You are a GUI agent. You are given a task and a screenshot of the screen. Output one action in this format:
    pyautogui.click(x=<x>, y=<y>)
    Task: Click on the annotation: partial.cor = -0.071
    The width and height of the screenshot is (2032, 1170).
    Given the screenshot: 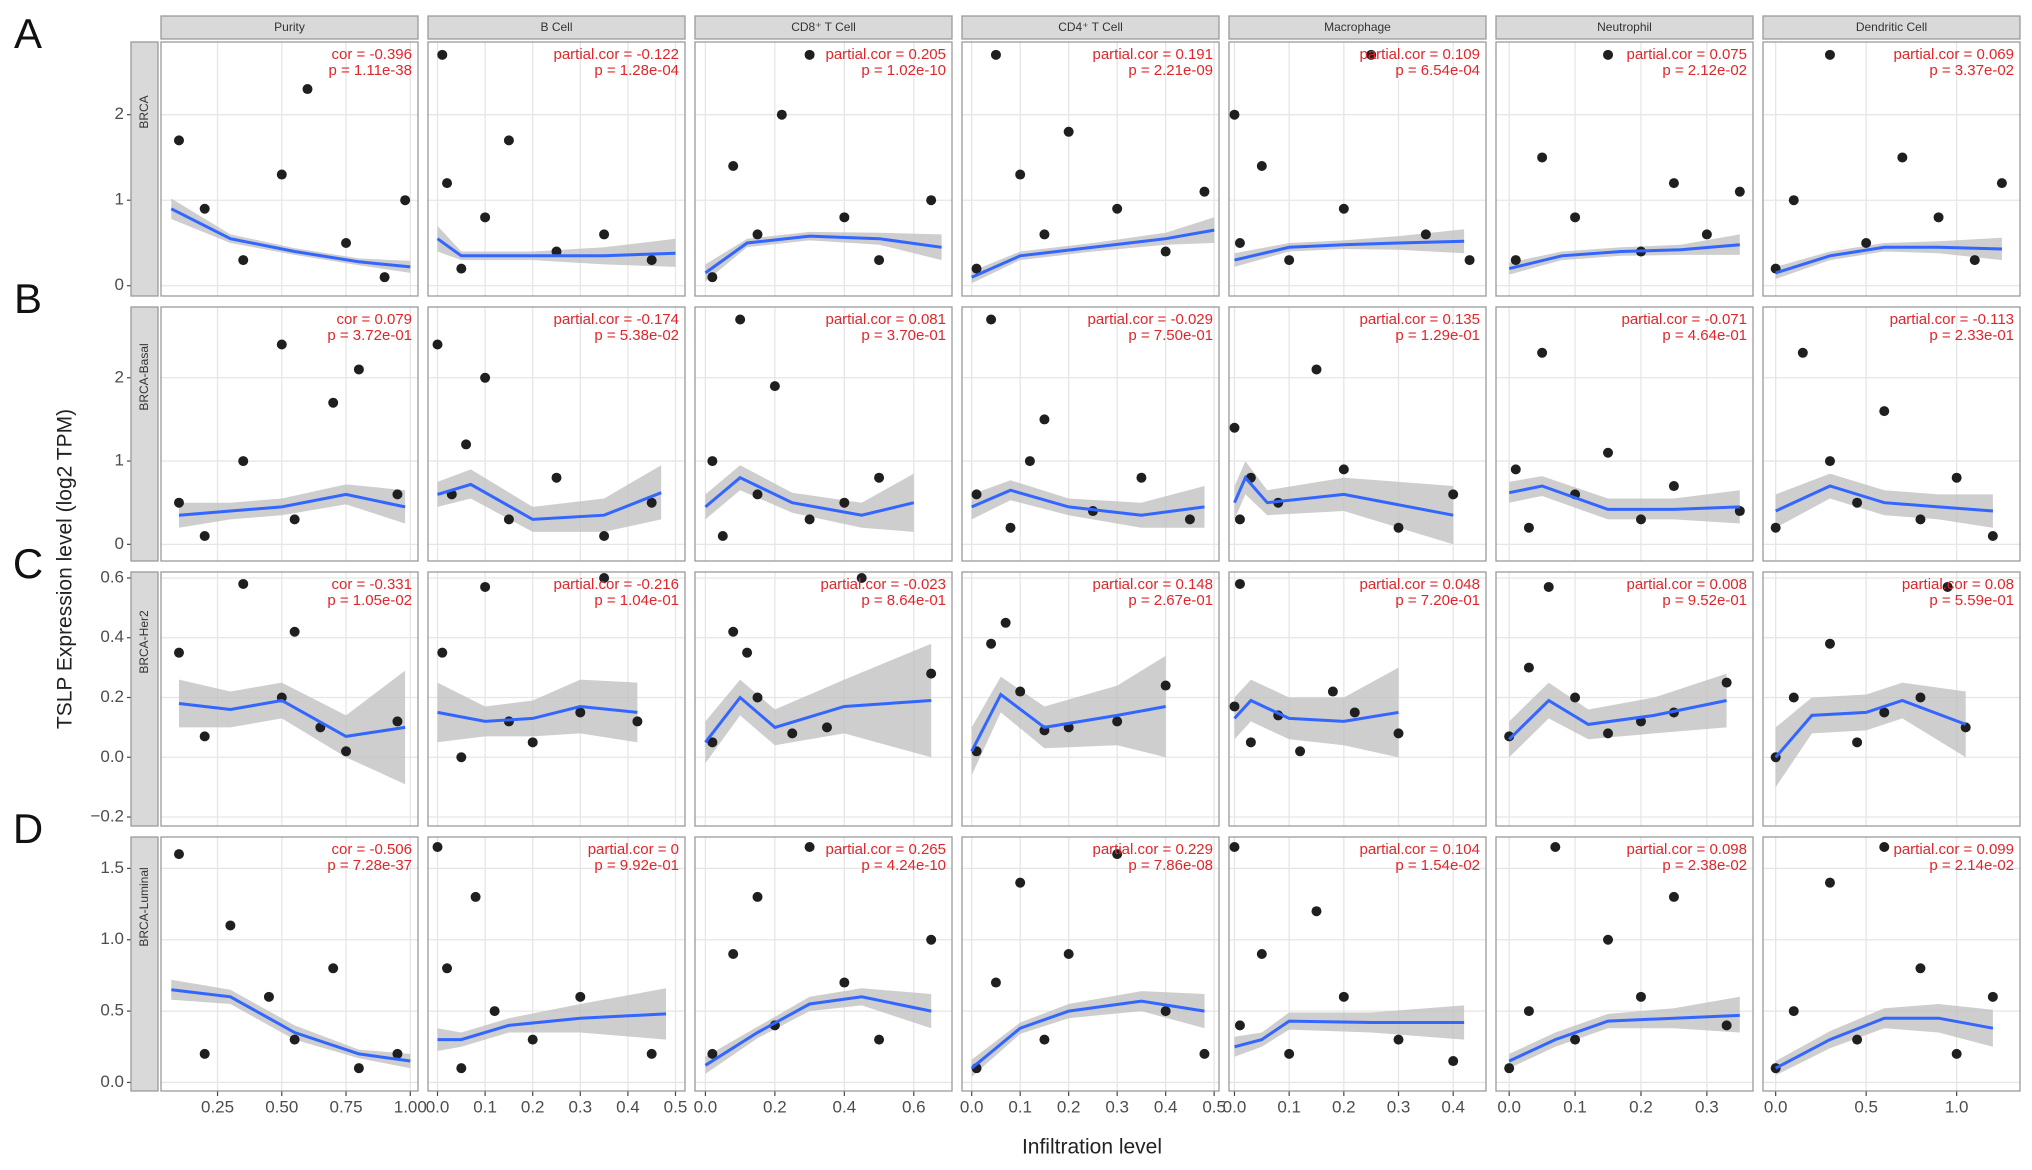 What is the action you would take?
    pyautogui.click(x=1685, y=319)
    